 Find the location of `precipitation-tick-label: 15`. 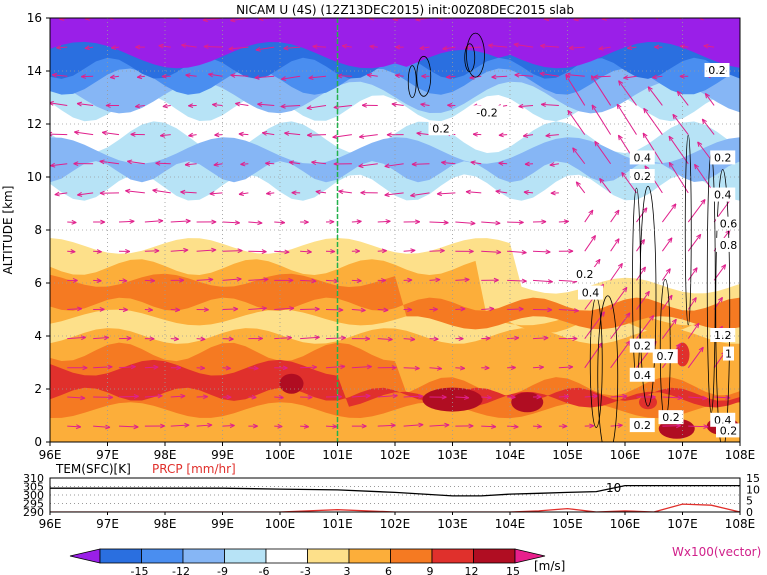

precipitation-tick-label: 15 is located at coordinates (753, 478).